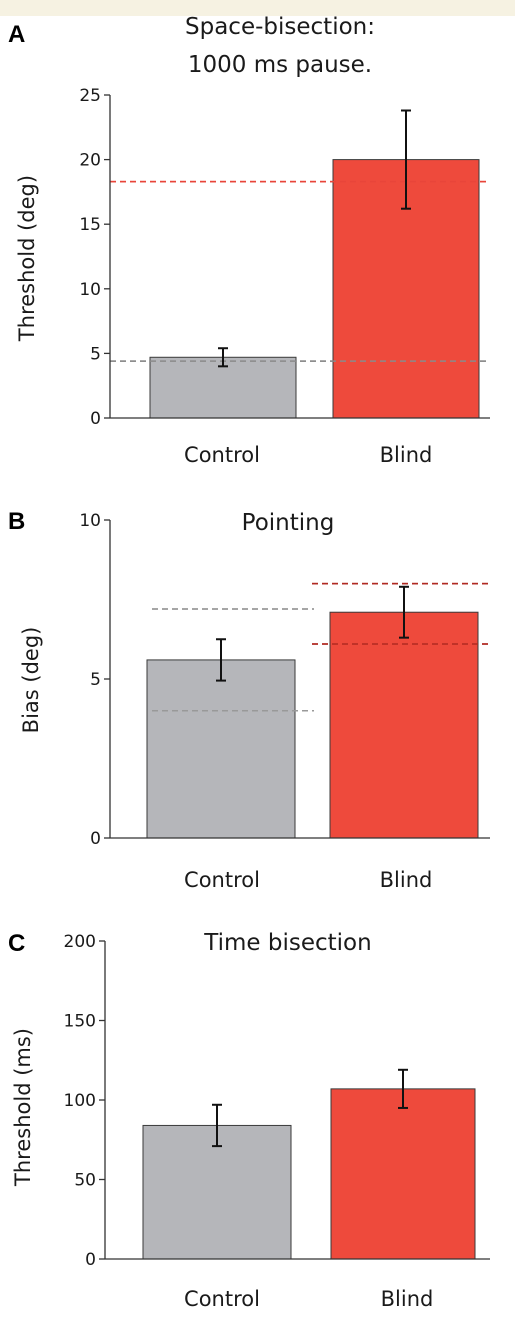  I want to click on y-axis-label: Threshold (ms), so click(23, 1107).